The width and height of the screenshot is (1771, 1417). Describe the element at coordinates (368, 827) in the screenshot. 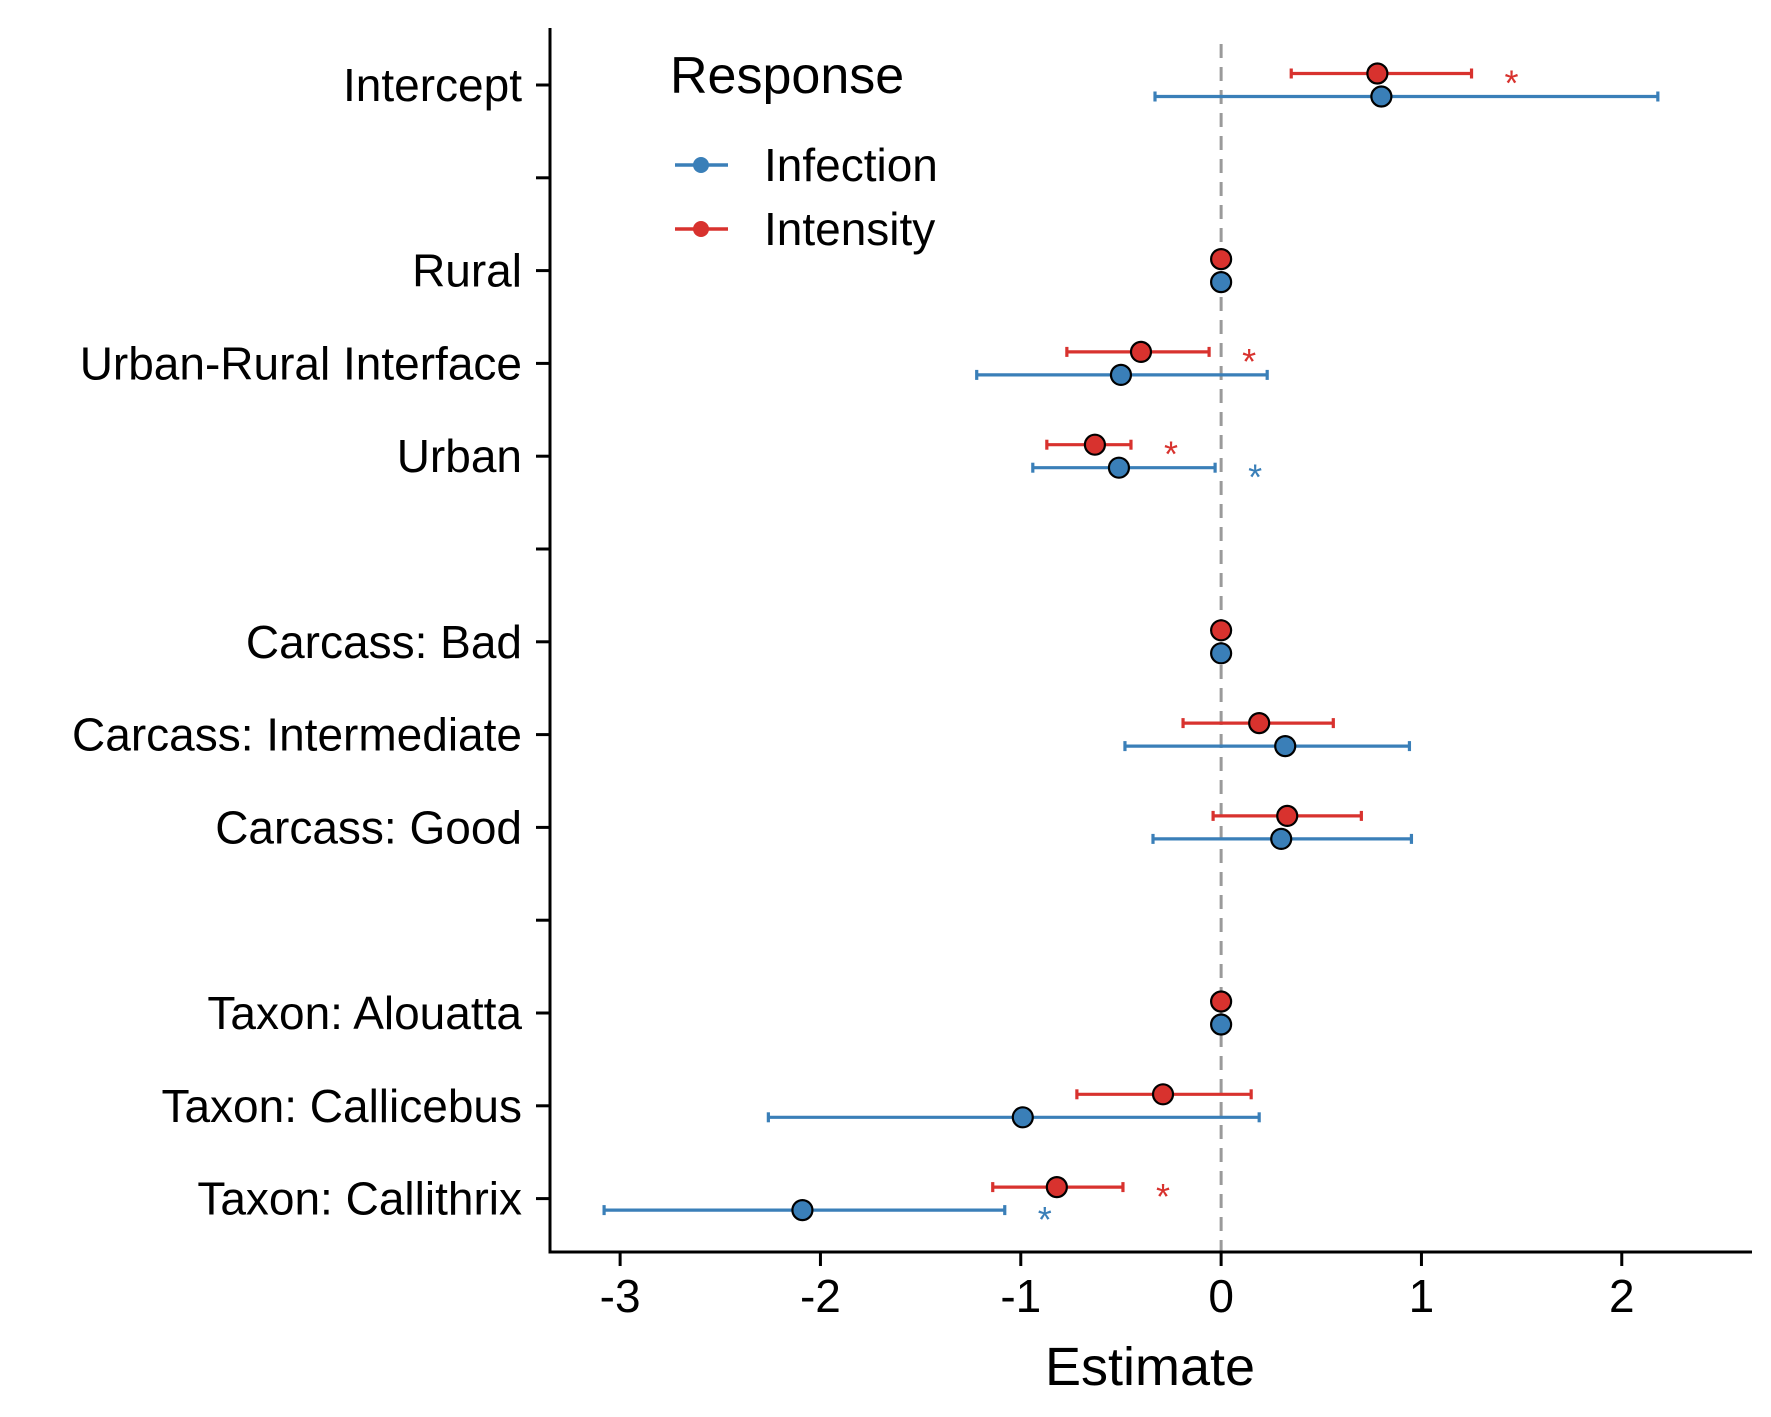

I see `y-tick-label: Carcass: Good` at that location.